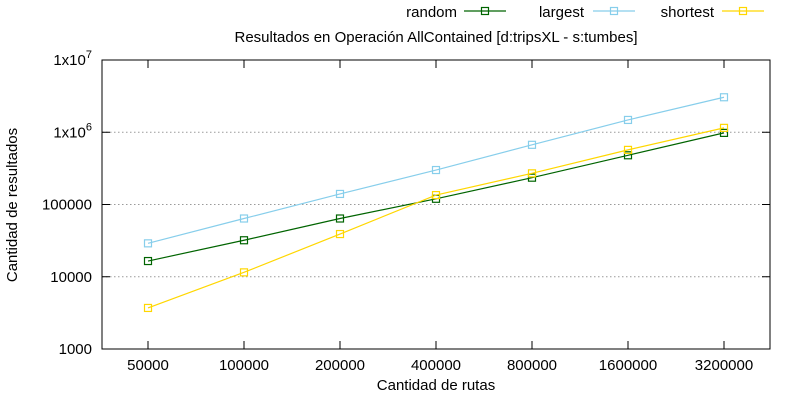 The image size is (800, 400). Describe the element at coordinates (75, 349) in the screenshot. I see `y-tick-label: 1000` at that location.